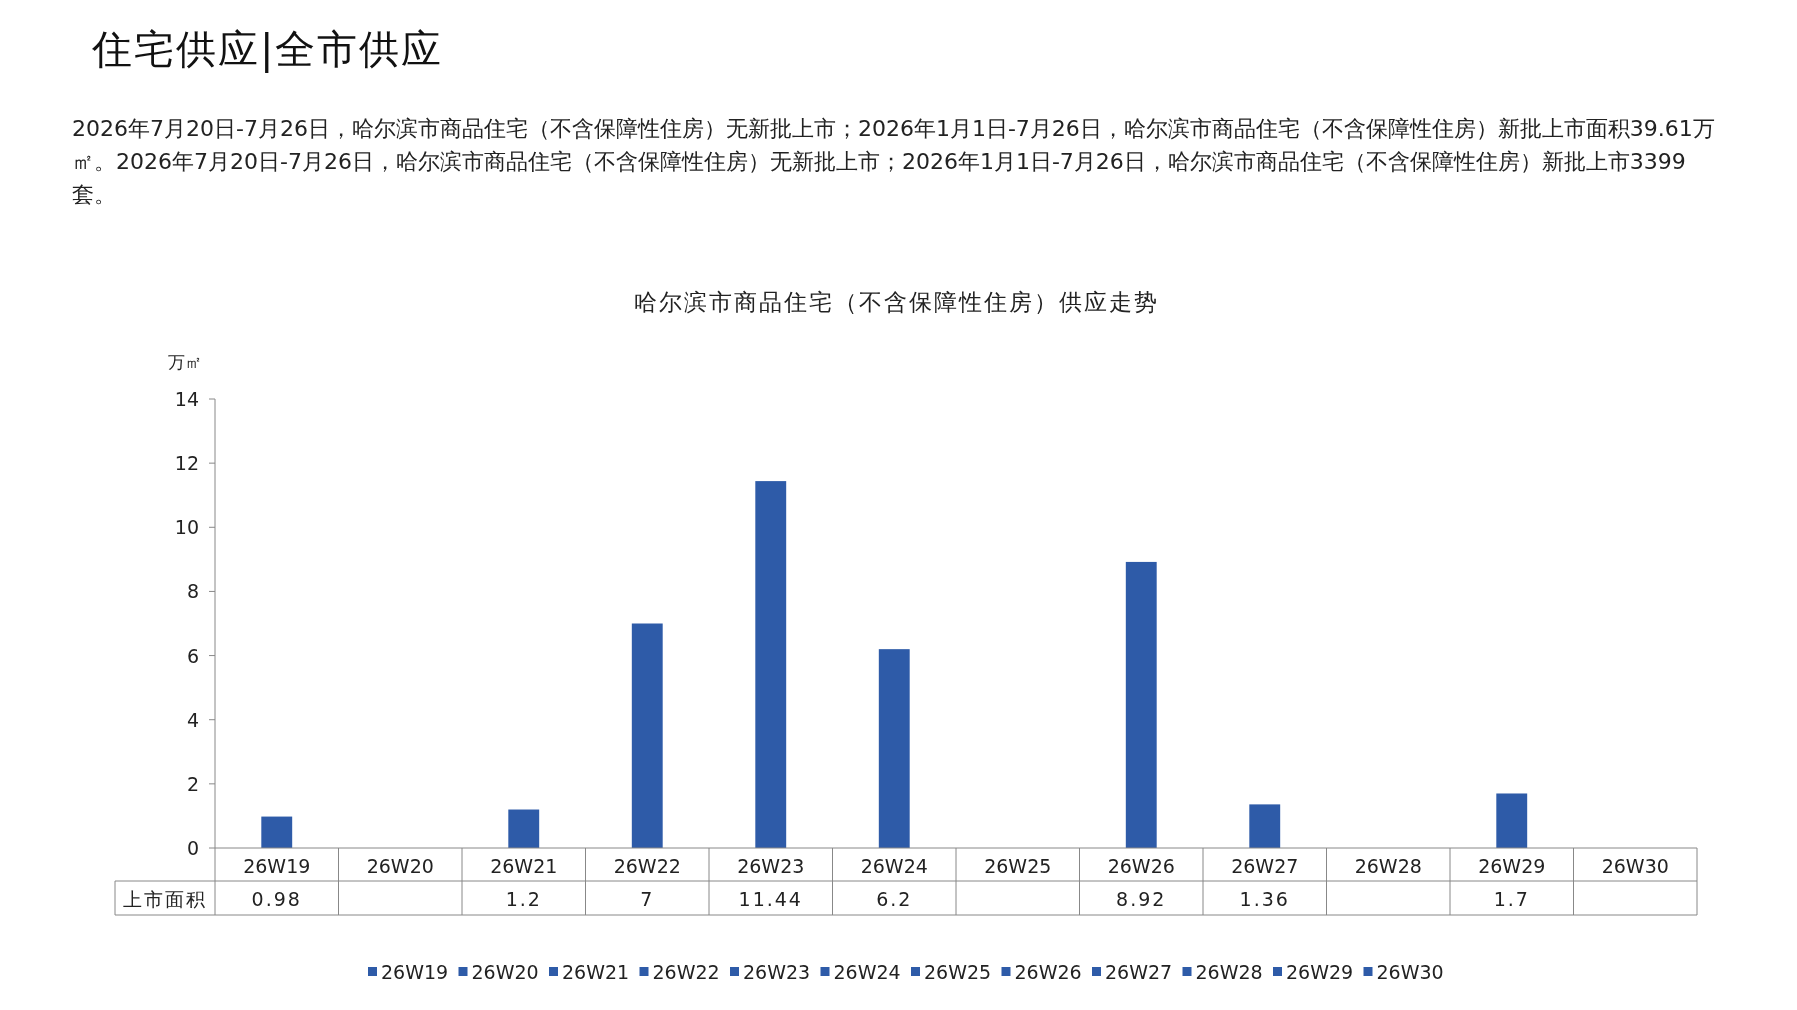  Describe the element at coordinates (1018, 866) in the screenshot. I see `x-tick-label: 26W25` at that location.